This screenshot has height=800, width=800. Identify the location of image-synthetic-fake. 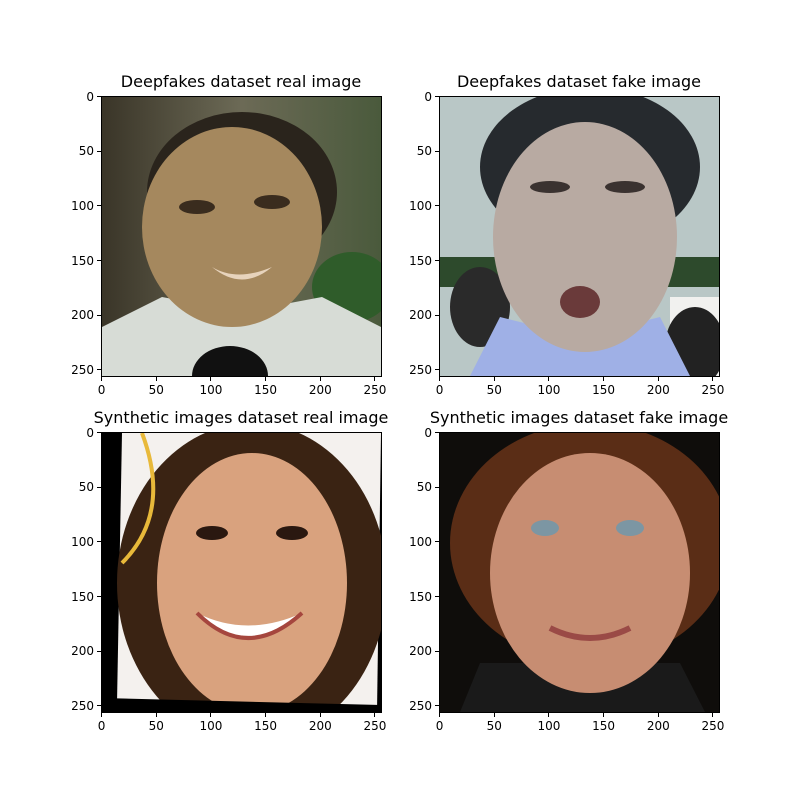
(579, 572).